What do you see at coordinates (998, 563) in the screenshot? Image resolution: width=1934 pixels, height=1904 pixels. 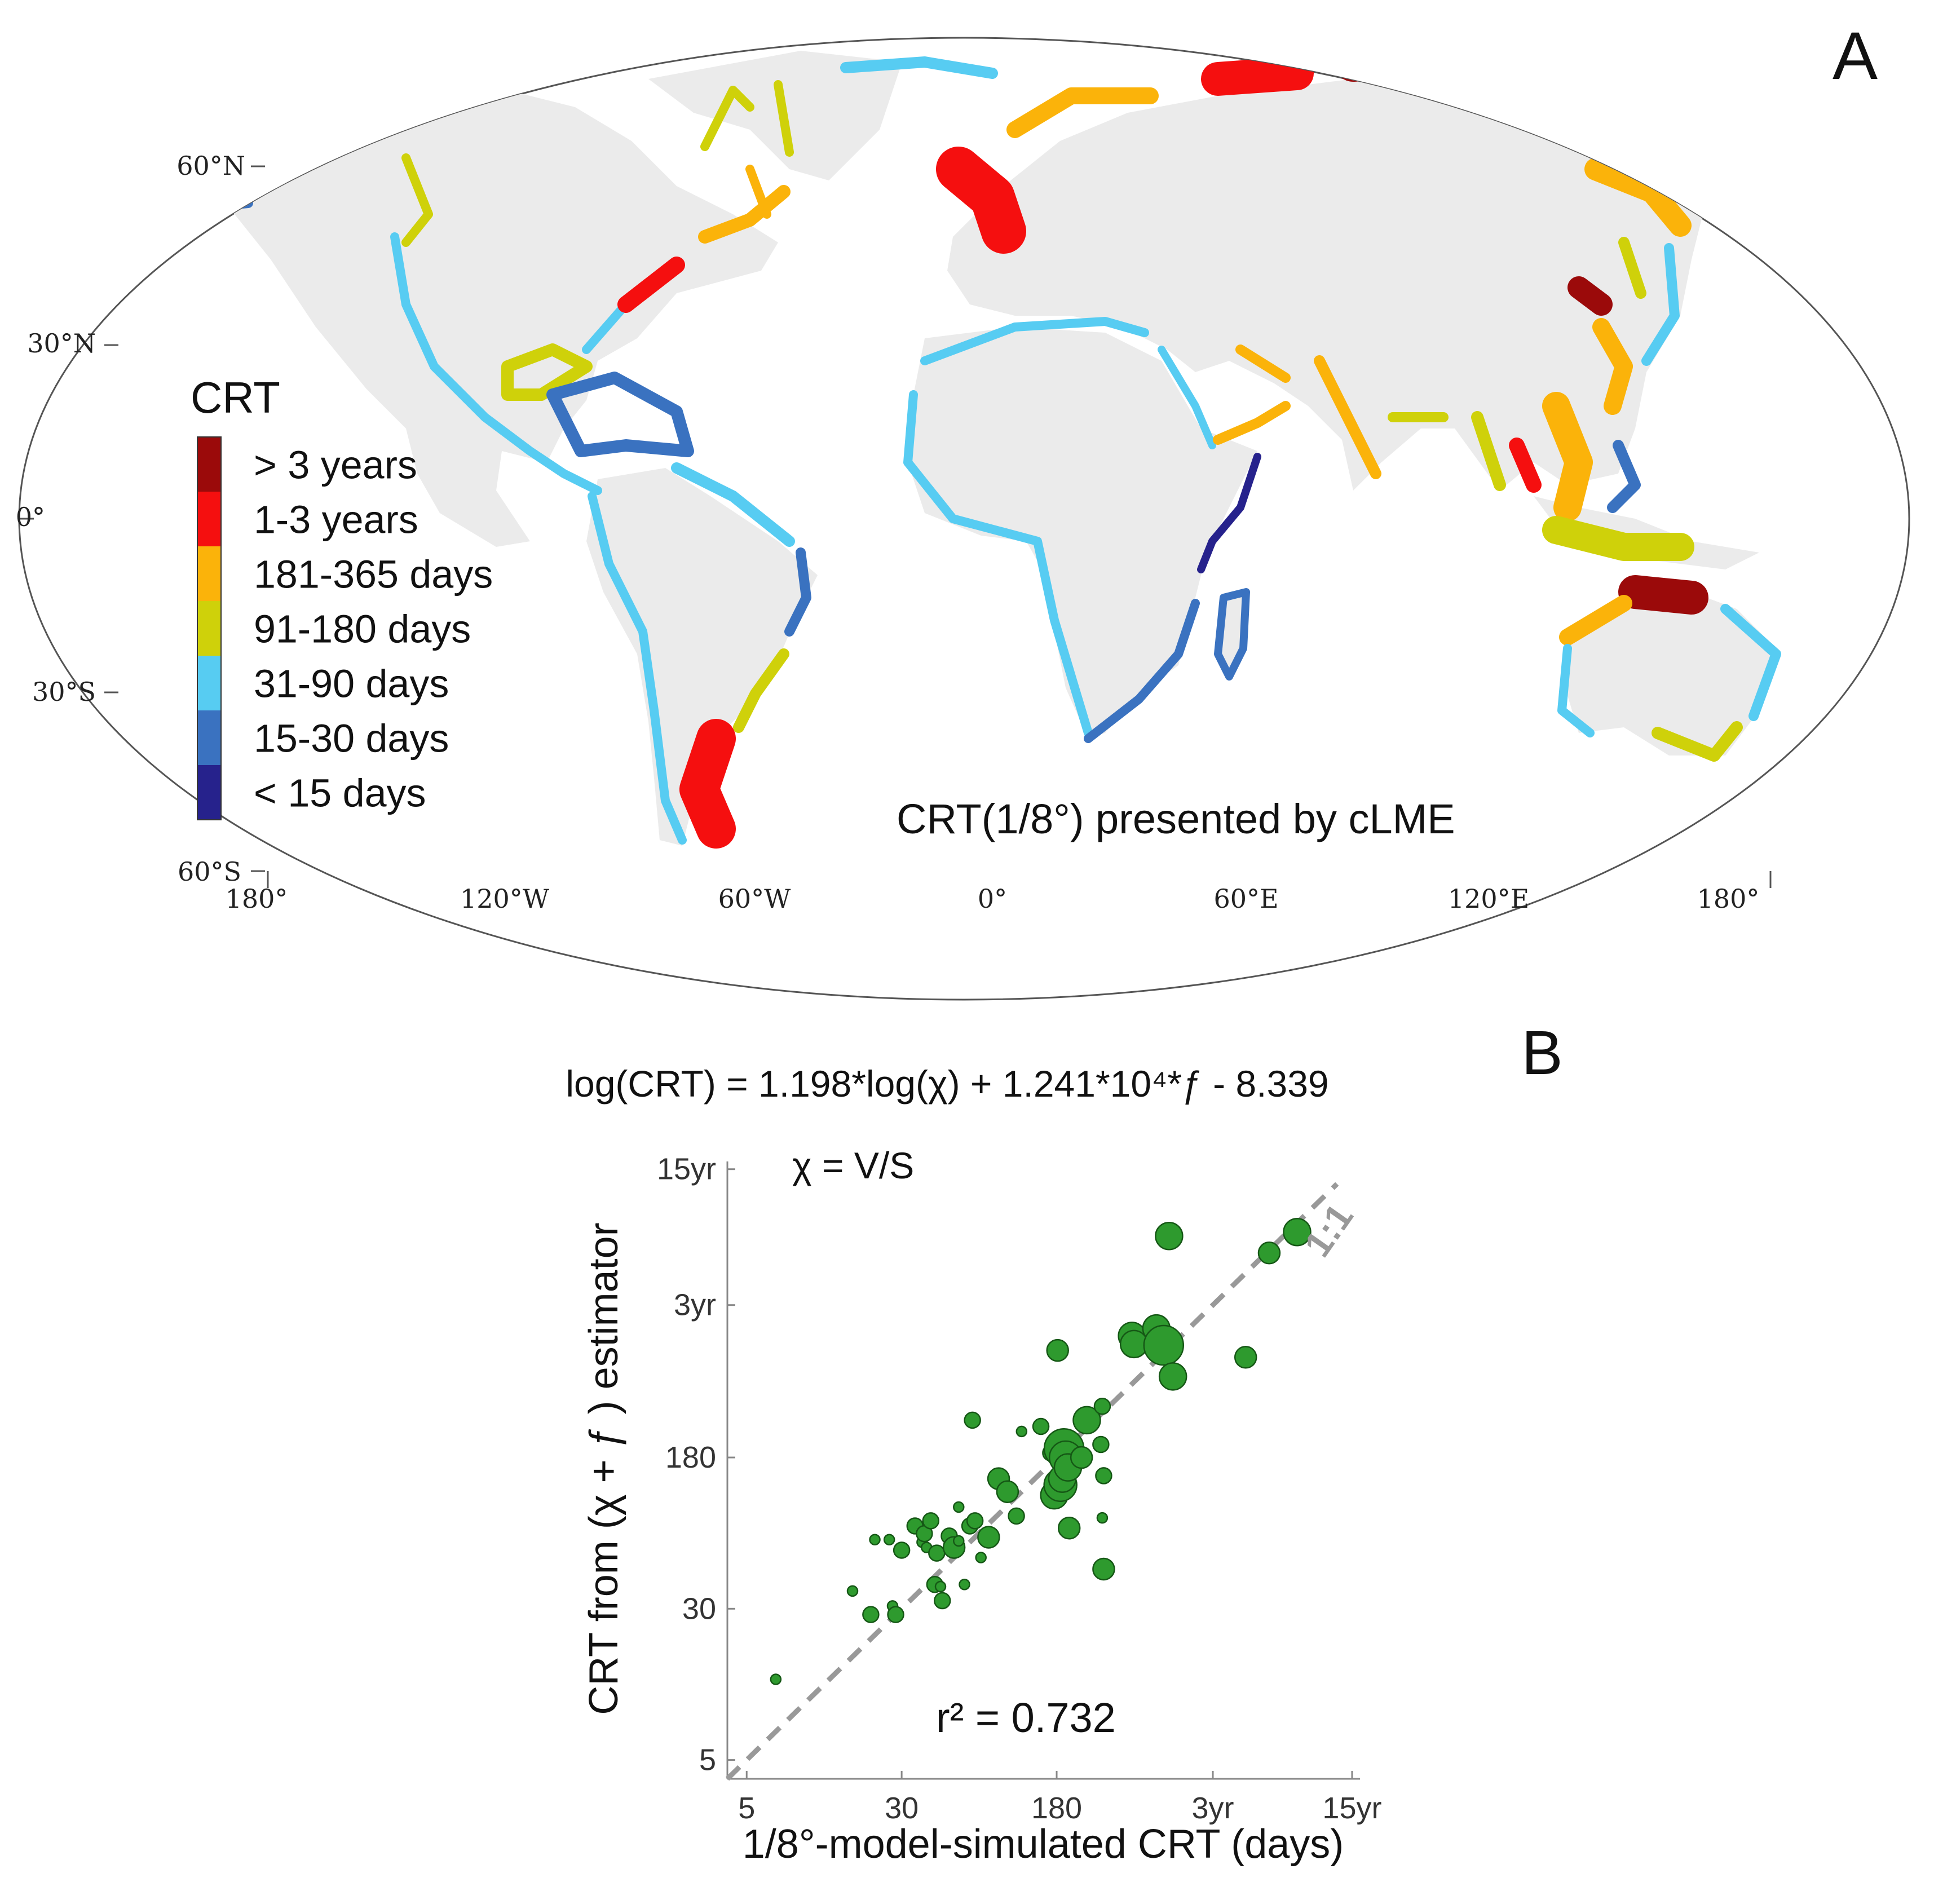 I see `band-africa-west` at bounding box center [998, 563].